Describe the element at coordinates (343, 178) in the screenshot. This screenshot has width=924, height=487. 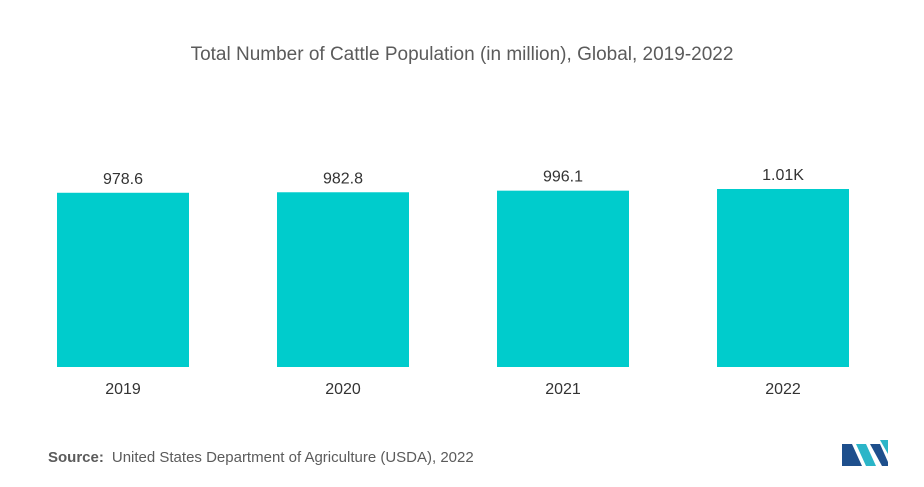
I see `data-label-2020: 982.8` at that location.